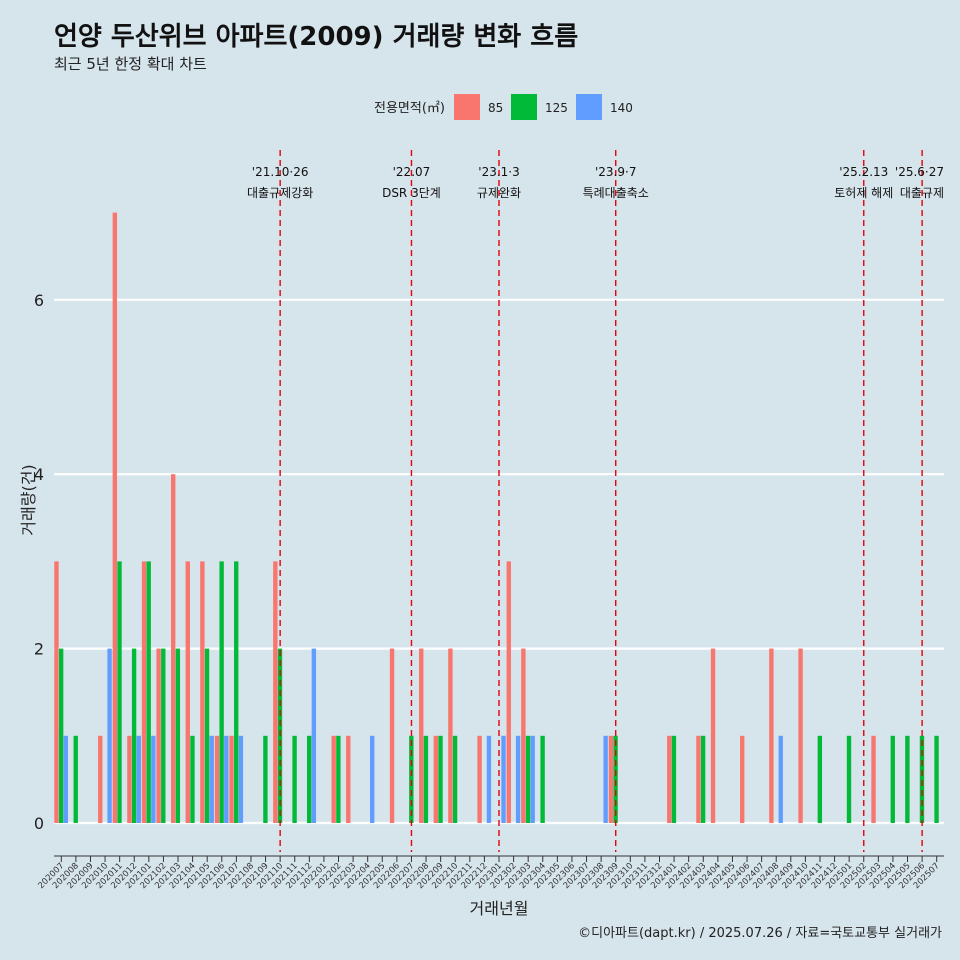 Image resolution: width=960 pixels, height=960 pixels. Describe the element at coordinates (615, 172) in the screenshot. I see `annotation-date: '23.9·7` at that location.